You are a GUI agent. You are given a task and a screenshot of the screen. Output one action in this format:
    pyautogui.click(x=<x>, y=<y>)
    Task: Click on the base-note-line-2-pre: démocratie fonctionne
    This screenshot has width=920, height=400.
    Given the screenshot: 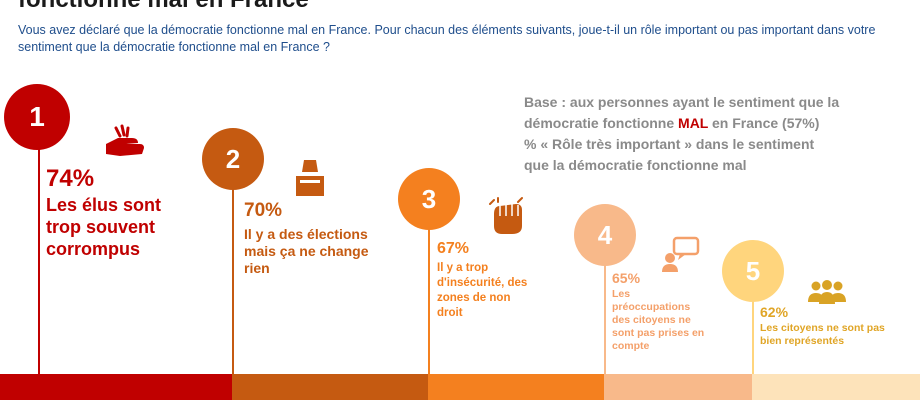 What is the action you would take?
    pyautogui.click(x=601, y=123)
    